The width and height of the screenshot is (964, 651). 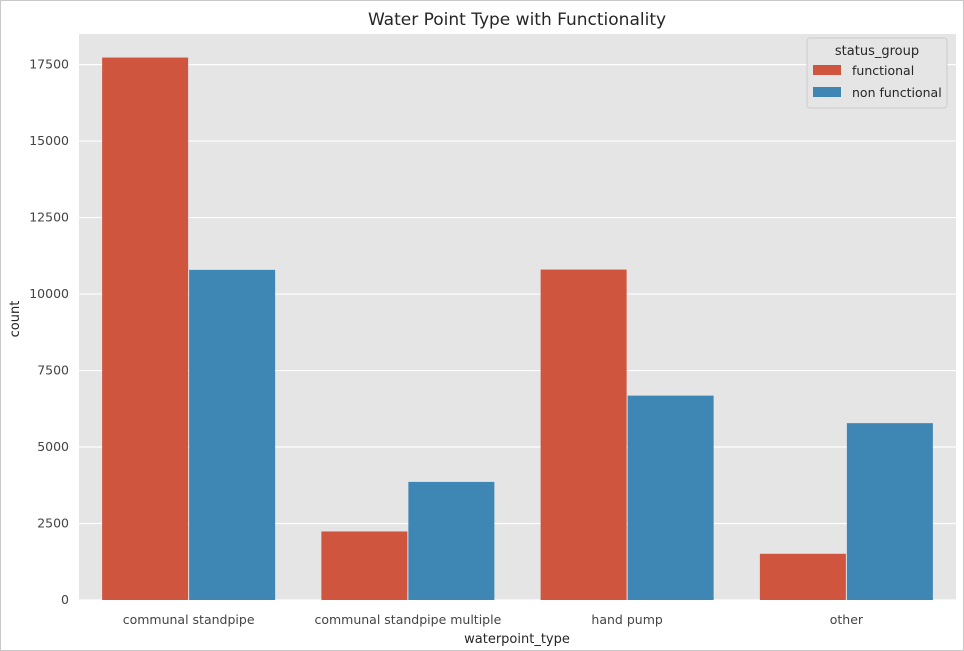 What do you see at coordinates (883, 70) in the screenshot?
I see `legend-label-functional: functional` at bounding box center [883, 70].